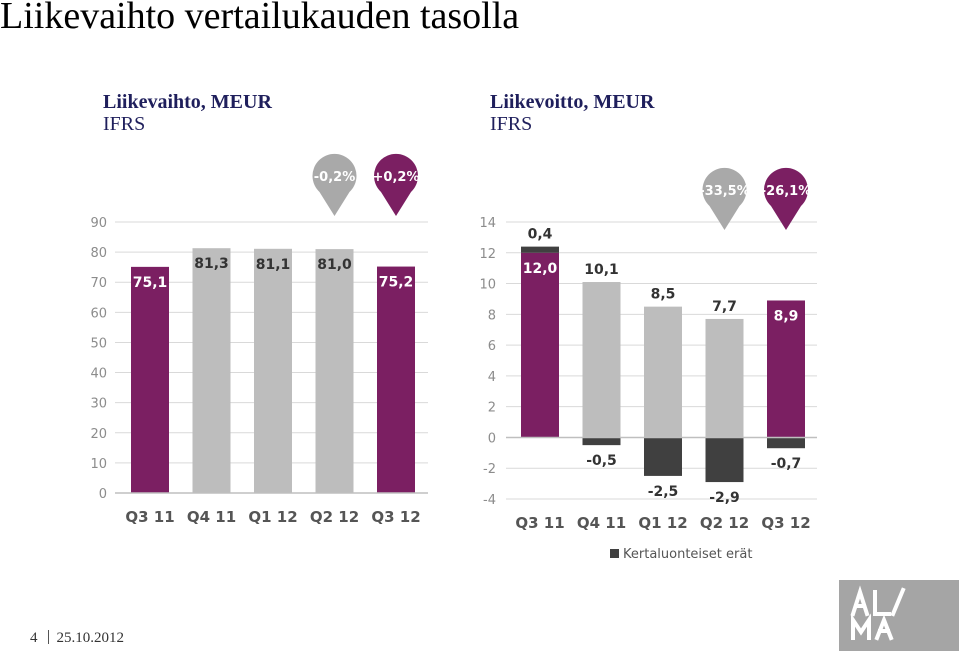 Image resolution: width=959 pixels, height=655 pixels. Describe the element at coordinates (48, 637) in the screenshot. I see `footer-divider` at that location.